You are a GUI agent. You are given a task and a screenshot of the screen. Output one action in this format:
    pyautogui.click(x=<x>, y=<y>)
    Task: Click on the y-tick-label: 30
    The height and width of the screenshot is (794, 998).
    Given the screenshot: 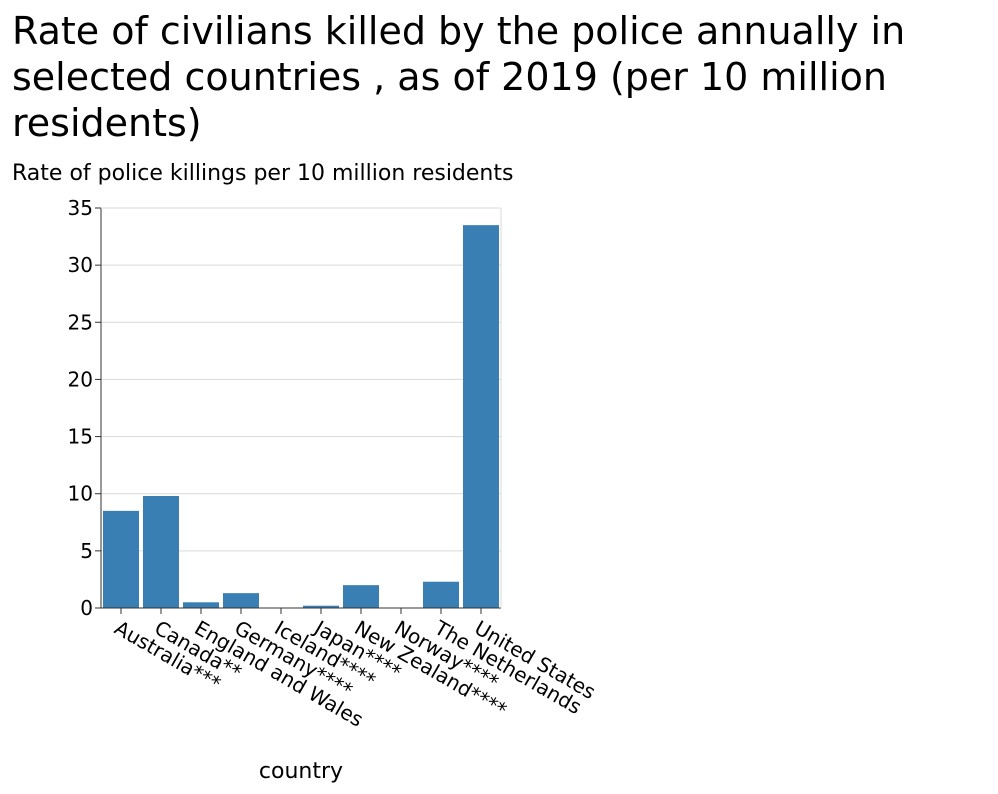 What is the action you would take?
    pyautogui.click(x=80, y=265)
    